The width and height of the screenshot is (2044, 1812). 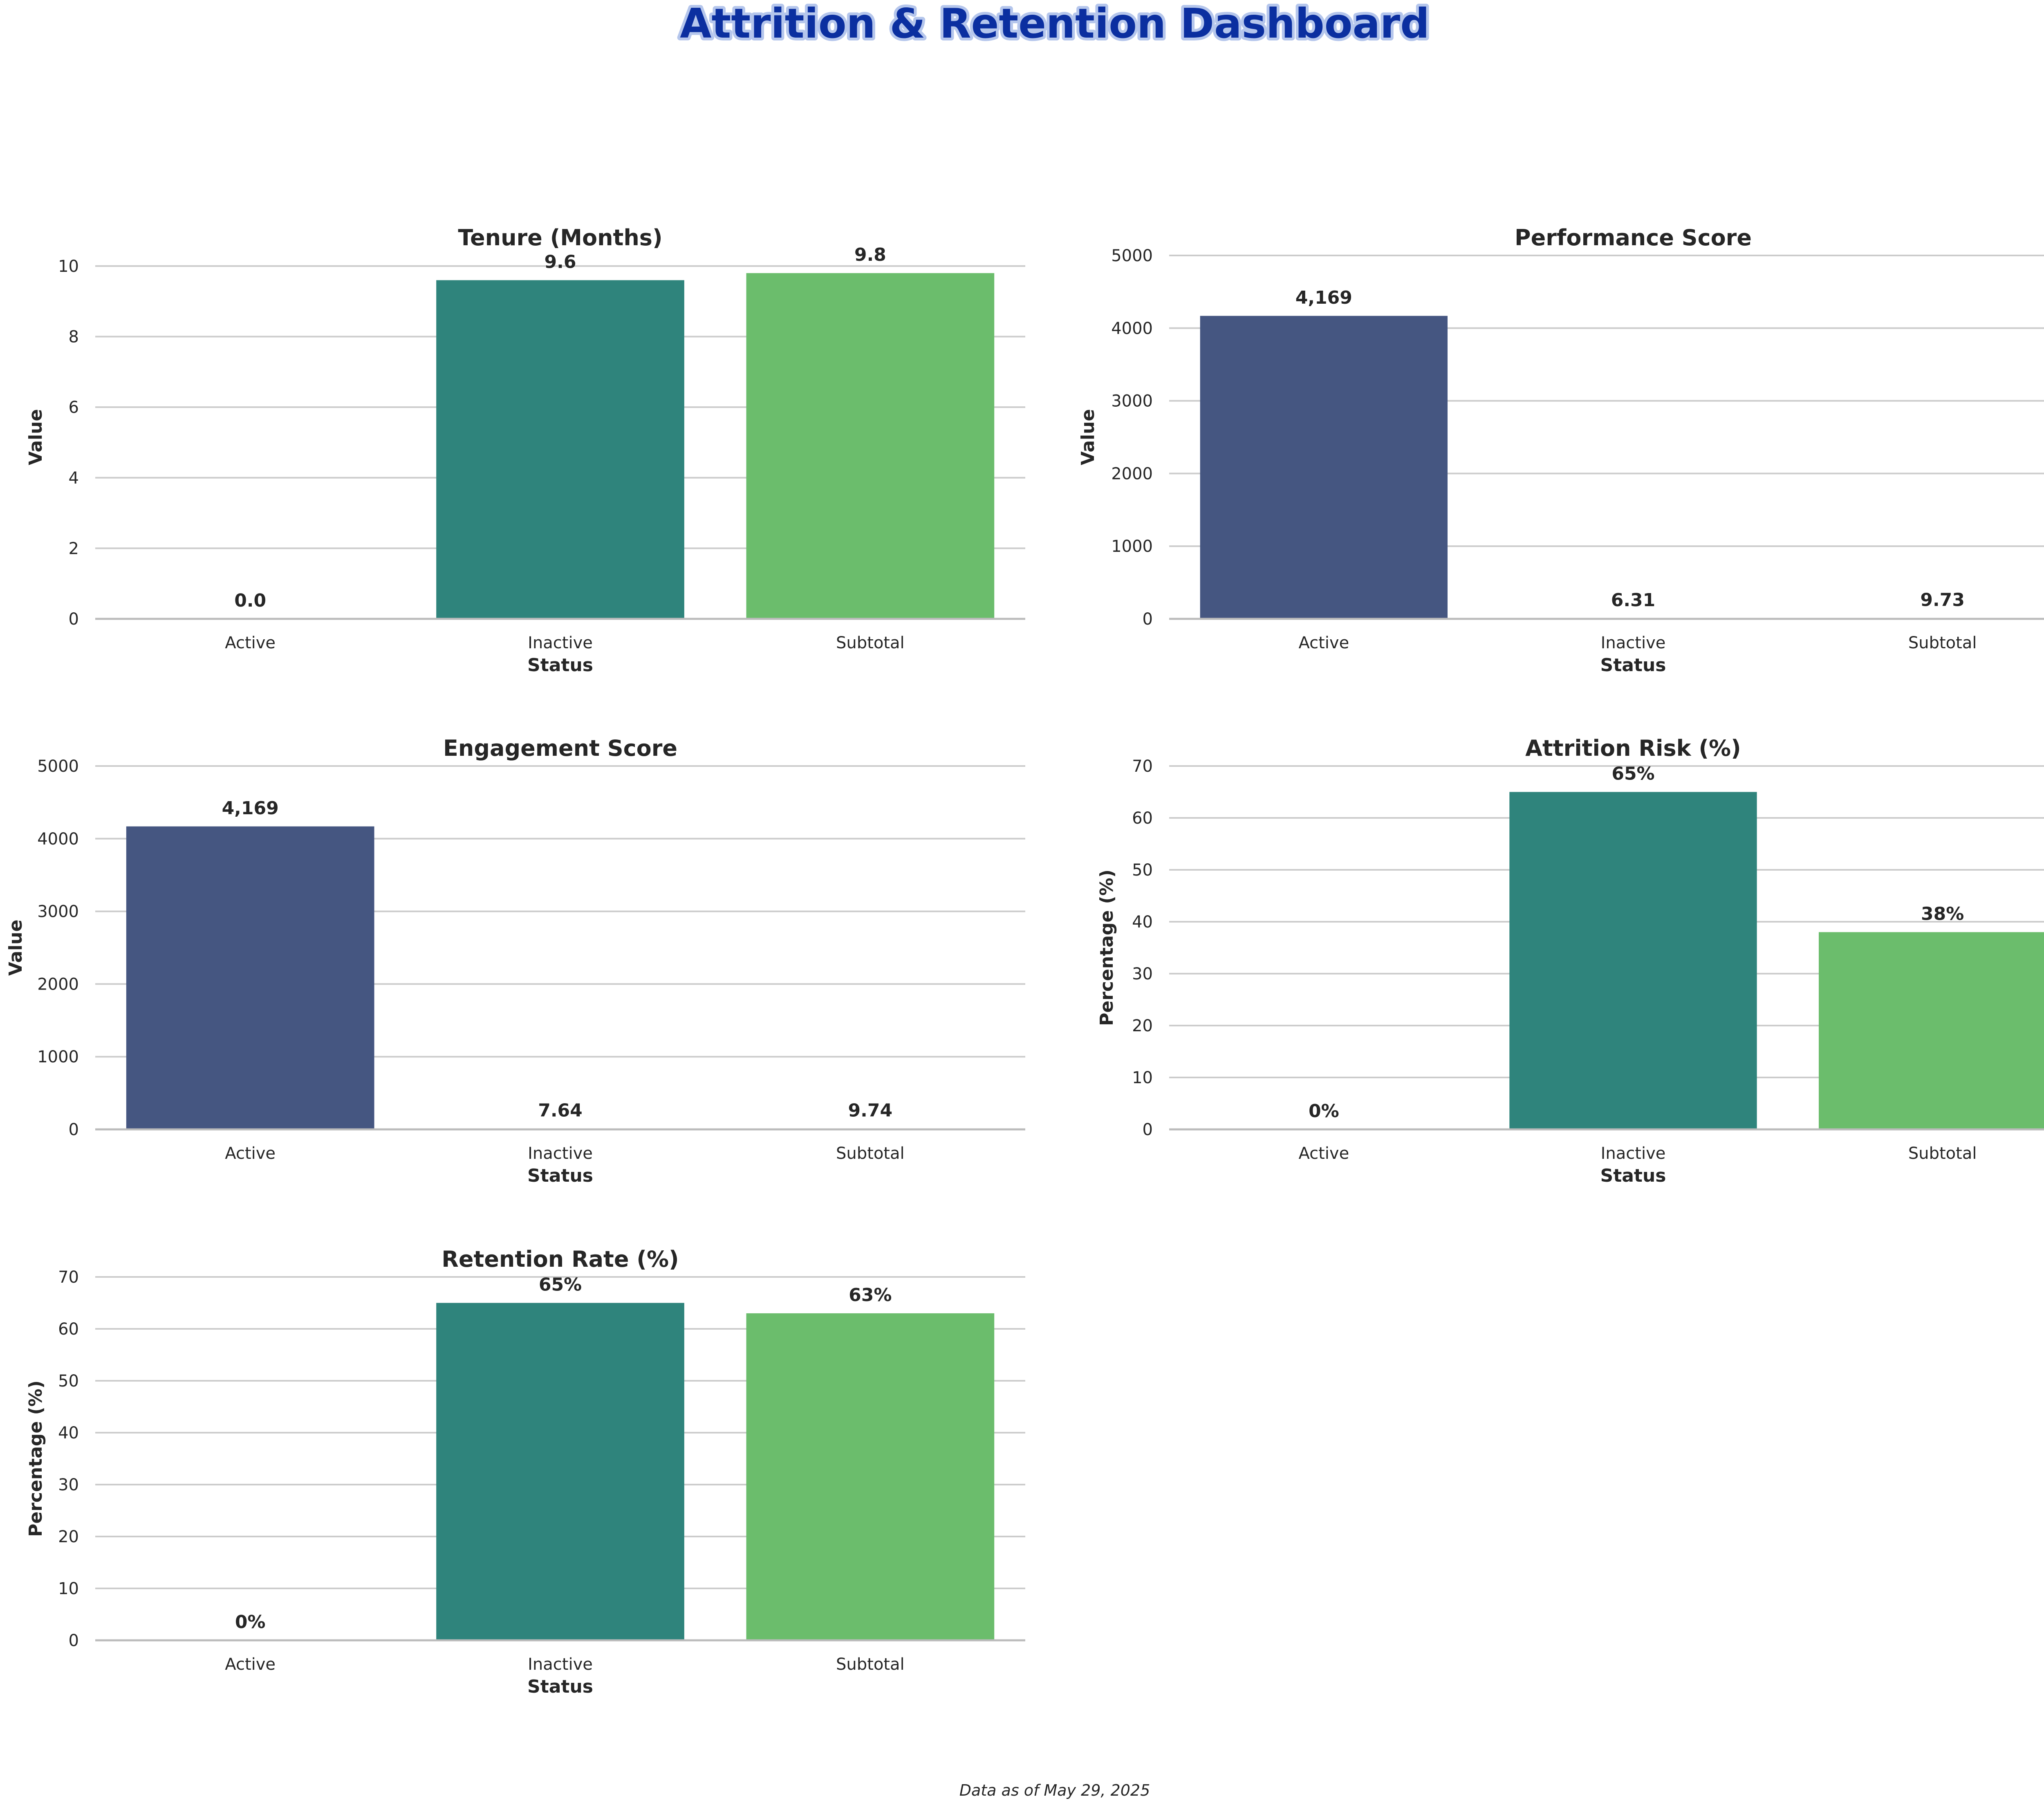 I want to click on chart-title: Engagement Score, so click(x=560, y=748).